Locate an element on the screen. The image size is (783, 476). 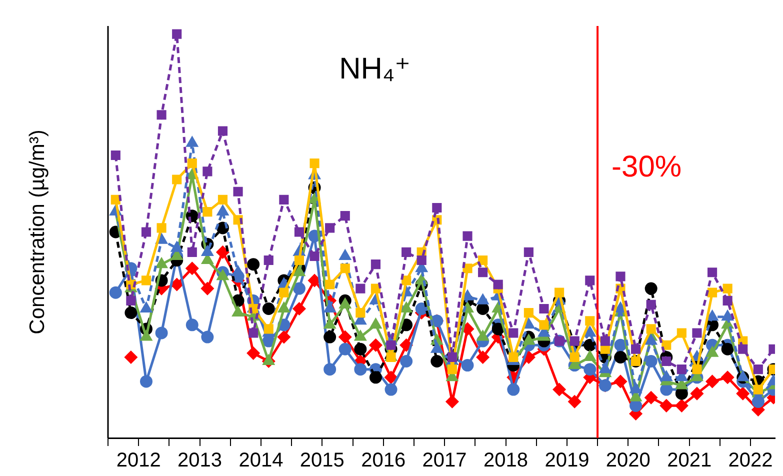
x-tick-label: 2022 is located at coordinates (750, 461).